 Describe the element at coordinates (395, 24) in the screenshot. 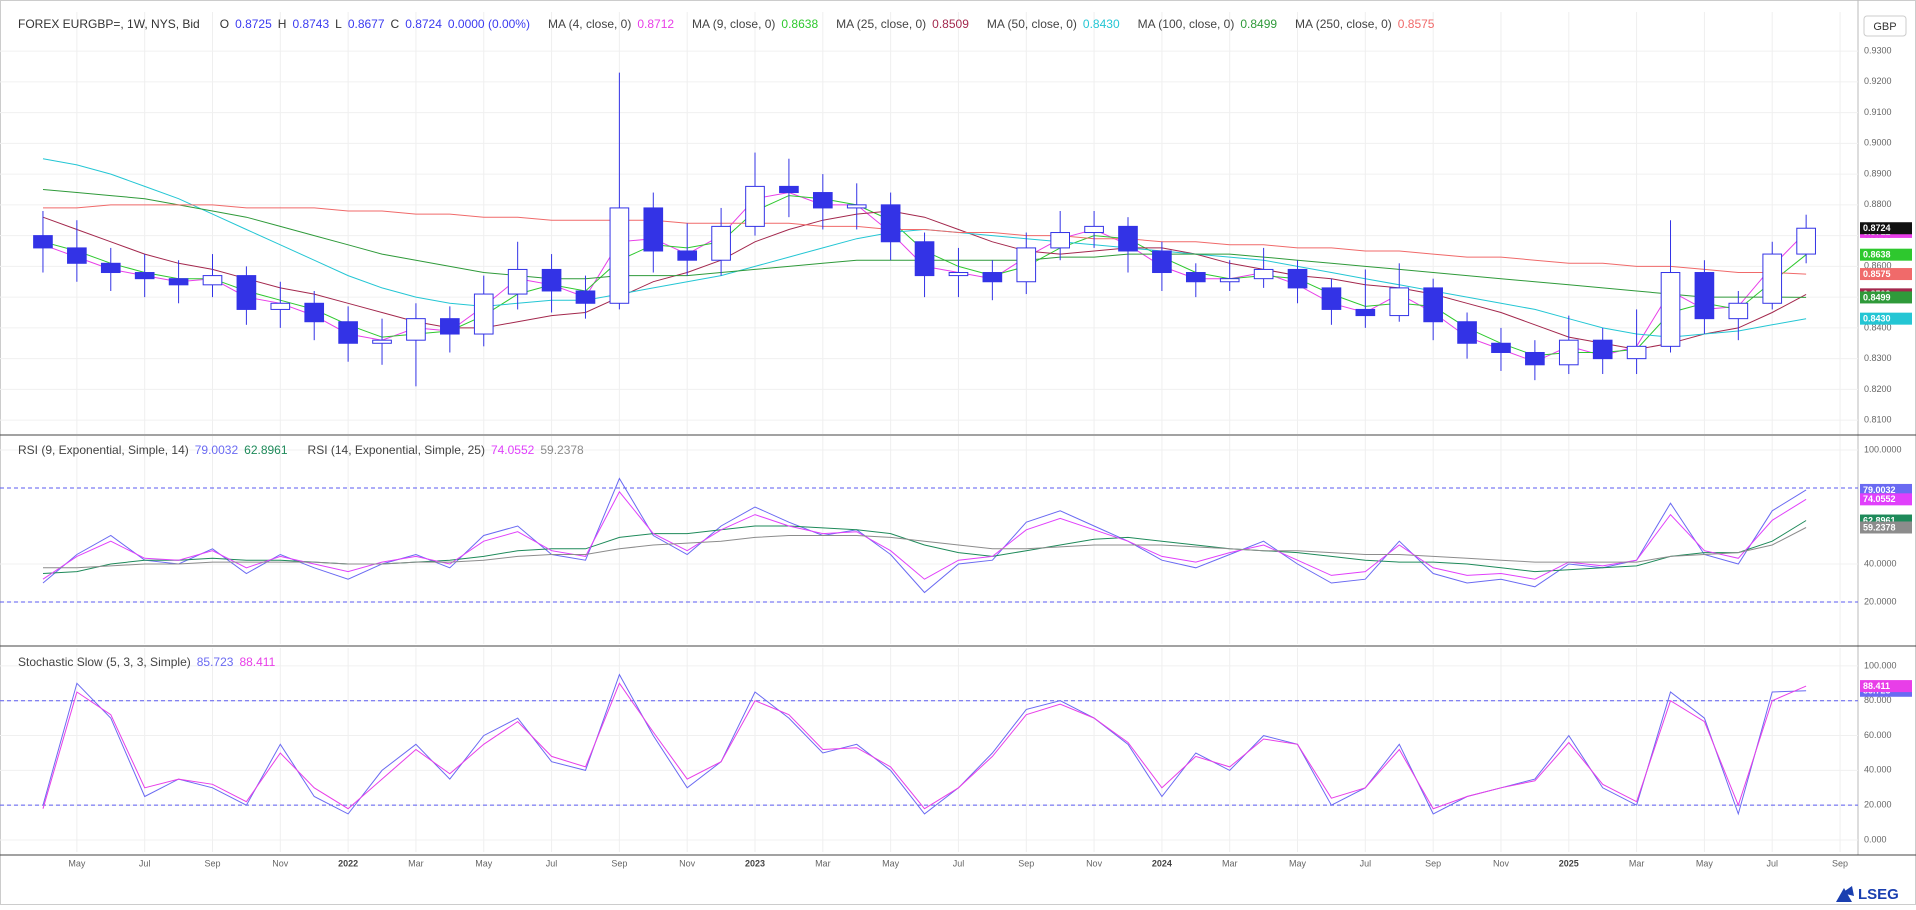

I see `header-item: C` at that location.